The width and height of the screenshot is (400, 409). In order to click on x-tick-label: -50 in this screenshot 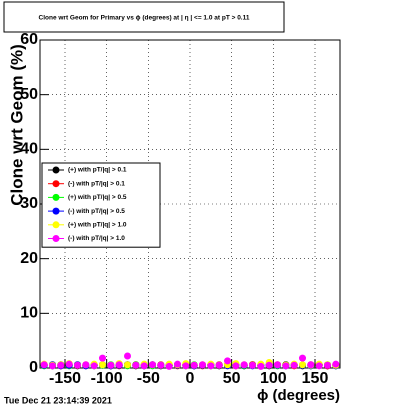, I will do `click(148, 378)`.